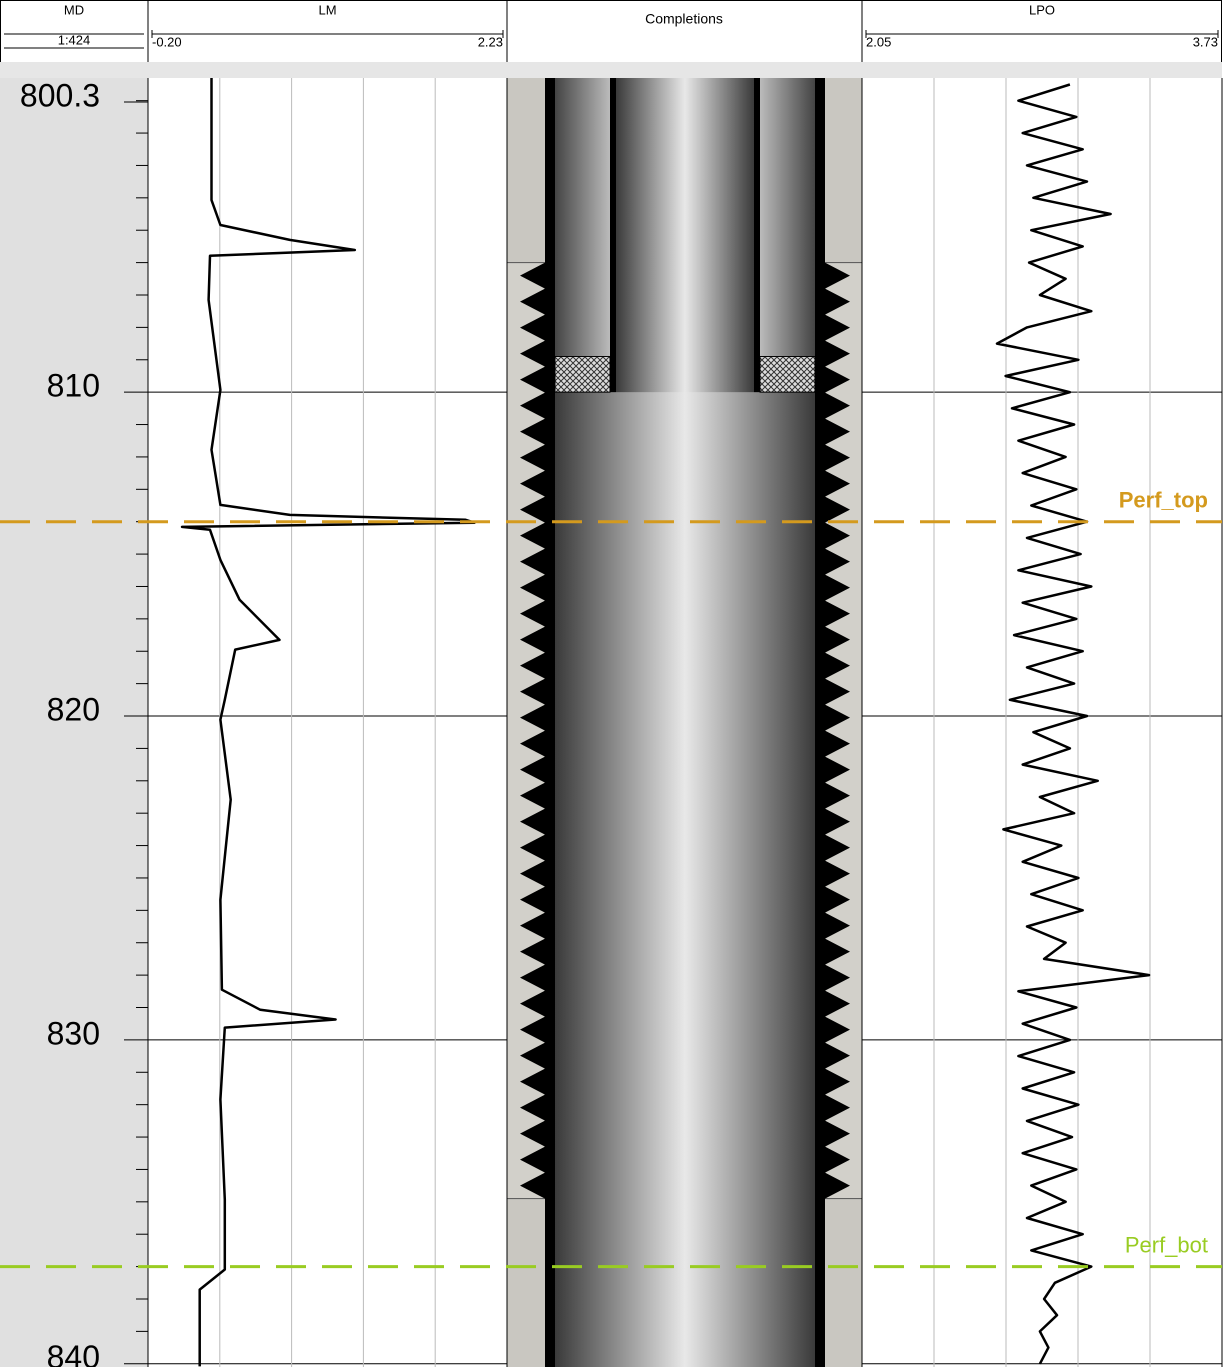 The height and width of the screenshot is (1367, 1226). Describe the element at coordinates (526, 731) in the screenshot. I see `perforation-zone` at that location.